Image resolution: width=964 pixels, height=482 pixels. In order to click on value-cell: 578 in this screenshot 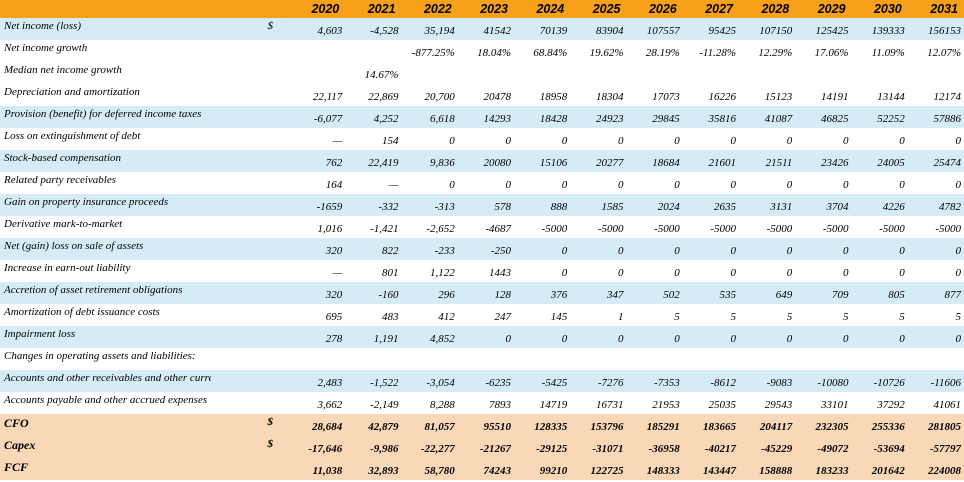, I will do `click(503, 207)`.